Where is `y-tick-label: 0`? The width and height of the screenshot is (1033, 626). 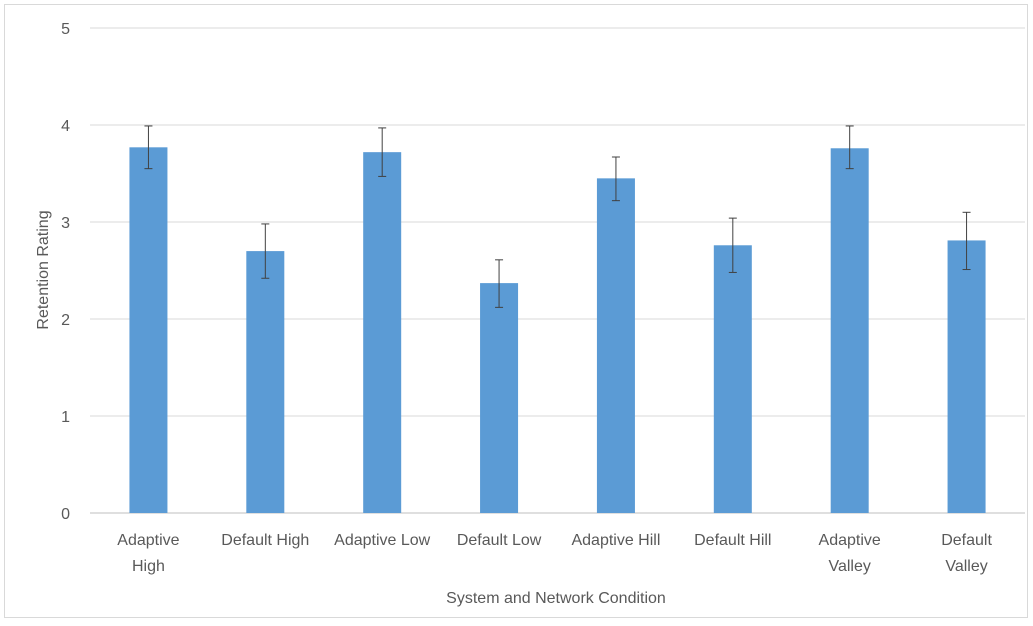
y-tick-label: 0 is located at coordinates (65, 514).